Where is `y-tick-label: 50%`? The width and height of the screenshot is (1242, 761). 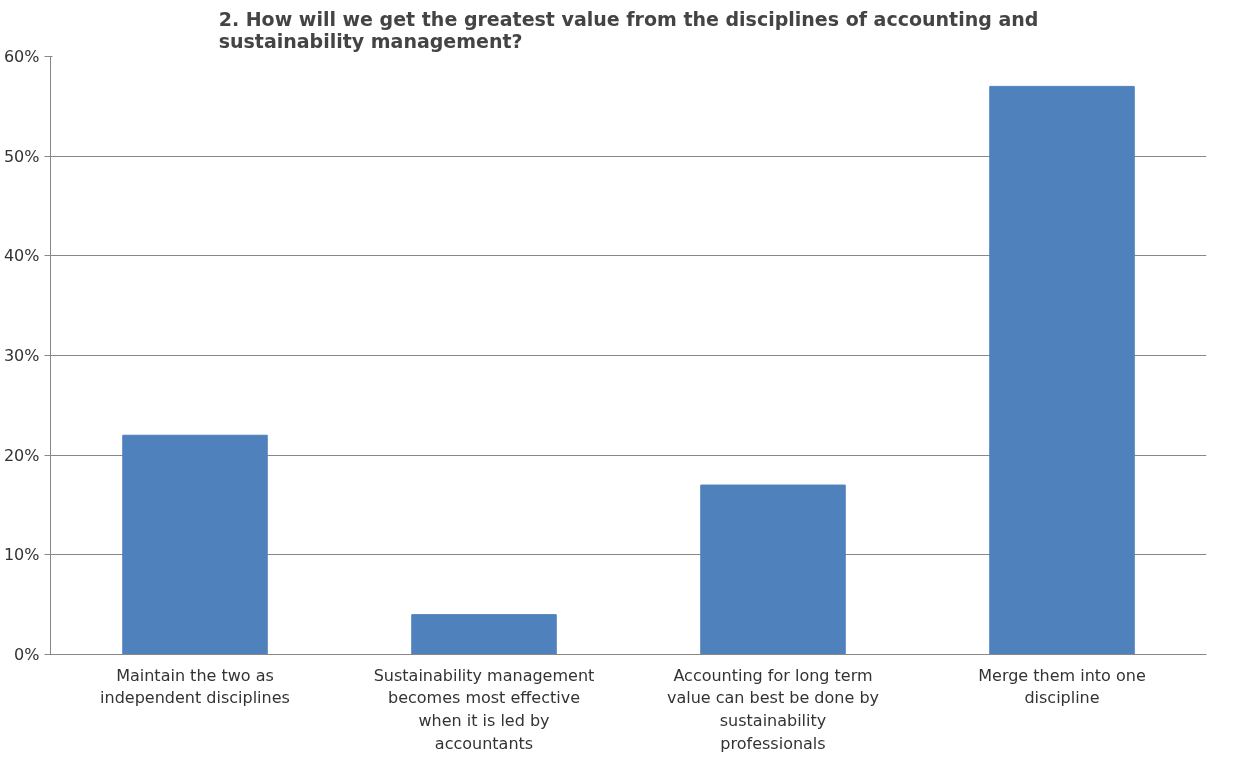 y-tick-label: 50% is located at coordinates (21, 156).